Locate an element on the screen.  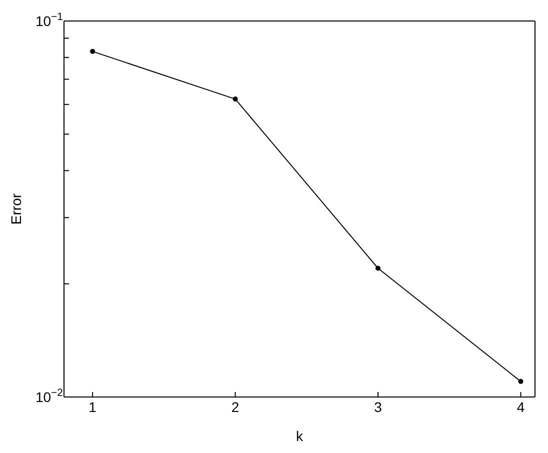
x-tick-label: 4 is located at coordinates (520, 406).